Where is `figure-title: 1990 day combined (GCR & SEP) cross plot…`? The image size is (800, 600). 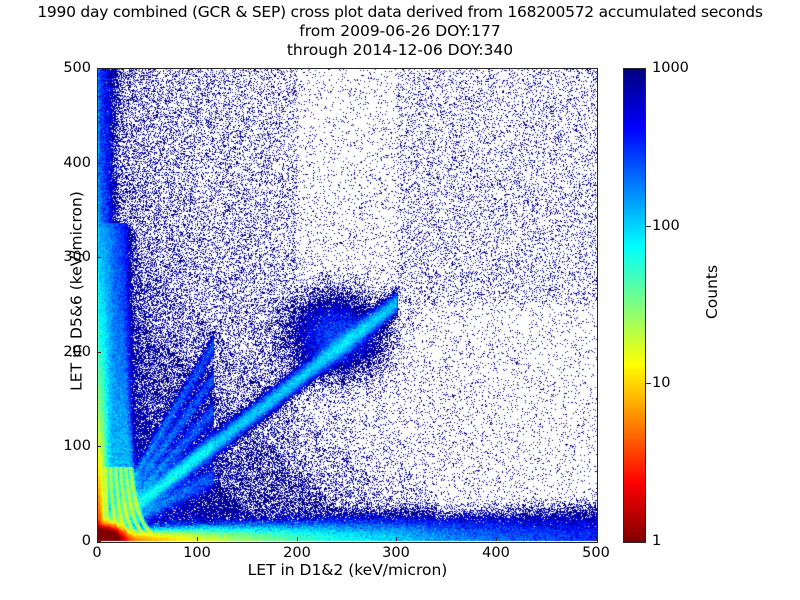
figure-title: 1990 day combined (GCR & SEP) cross plot… is located at coordinates (400, 30).